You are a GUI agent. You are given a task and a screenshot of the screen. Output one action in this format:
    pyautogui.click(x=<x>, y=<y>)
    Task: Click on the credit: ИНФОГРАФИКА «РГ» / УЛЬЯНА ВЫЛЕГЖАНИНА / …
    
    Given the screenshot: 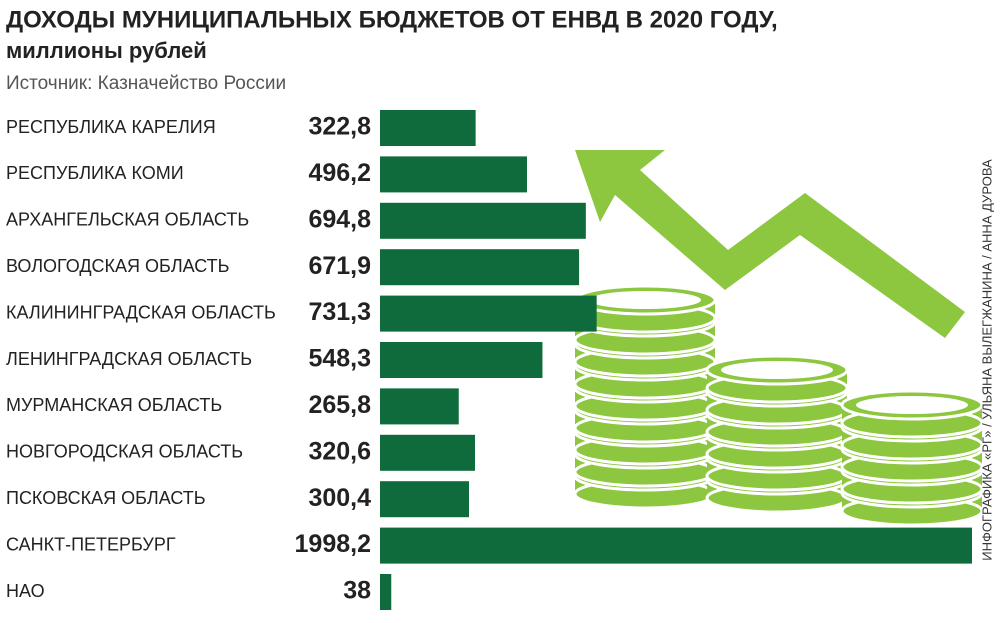 What is the action you would take?
    pyautogui.click(x=986, y=360)
    